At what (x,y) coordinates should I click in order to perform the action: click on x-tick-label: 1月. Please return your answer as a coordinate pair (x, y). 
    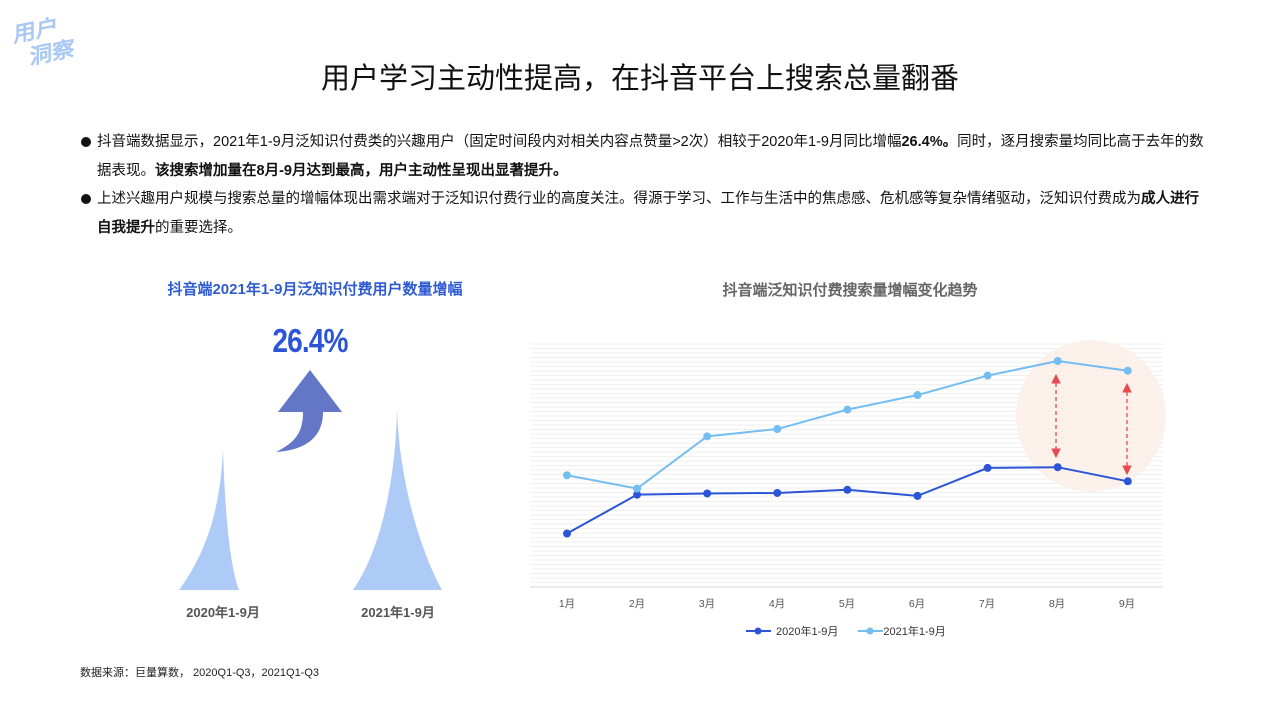
    Looking at the image, I should click on (567, 604).